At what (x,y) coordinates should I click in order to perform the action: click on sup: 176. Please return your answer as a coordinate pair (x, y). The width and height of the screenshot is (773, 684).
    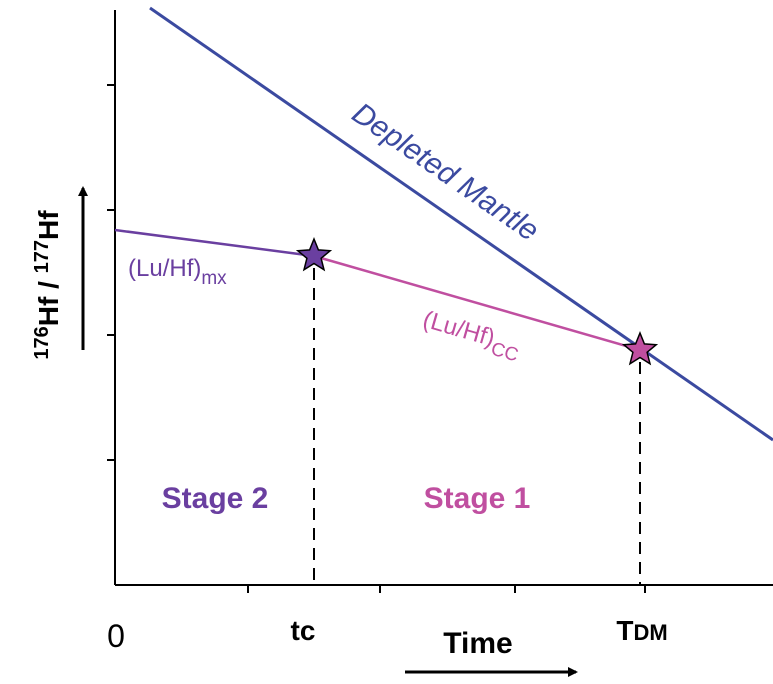
    Looking at the image, I should click on (42, 342).